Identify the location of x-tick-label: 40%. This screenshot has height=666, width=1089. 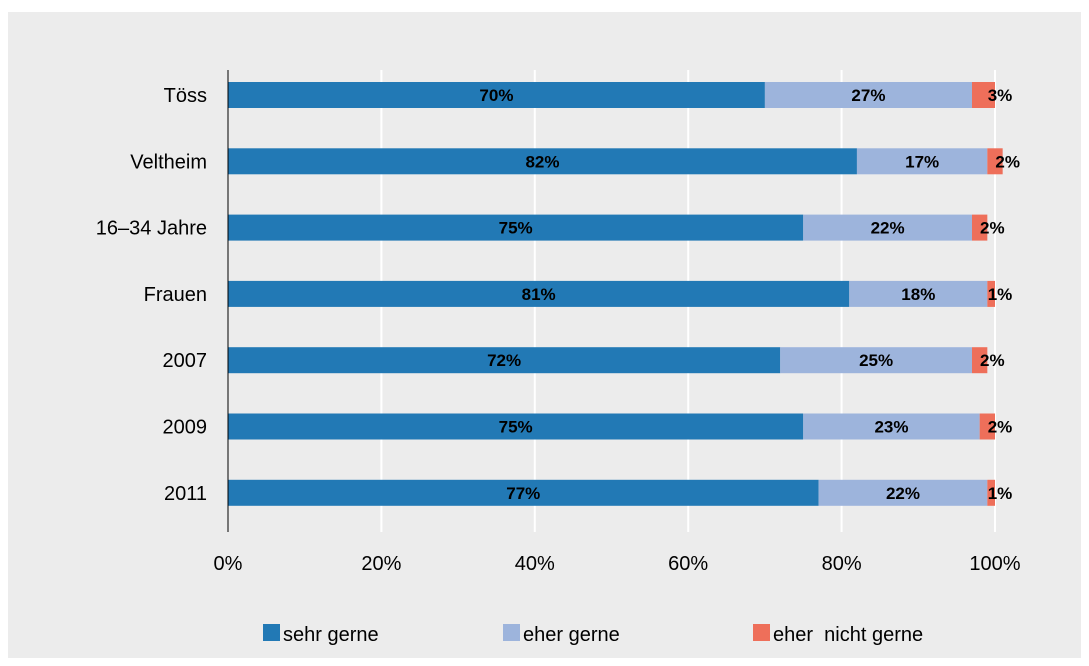
(535, 564).